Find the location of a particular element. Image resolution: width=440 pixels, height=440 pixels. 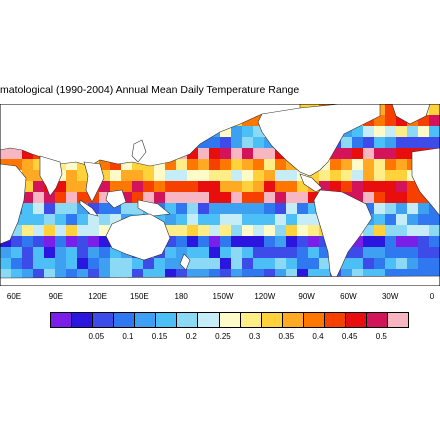

colorbar-label: 0.25 is located at coordinates (223, 336).